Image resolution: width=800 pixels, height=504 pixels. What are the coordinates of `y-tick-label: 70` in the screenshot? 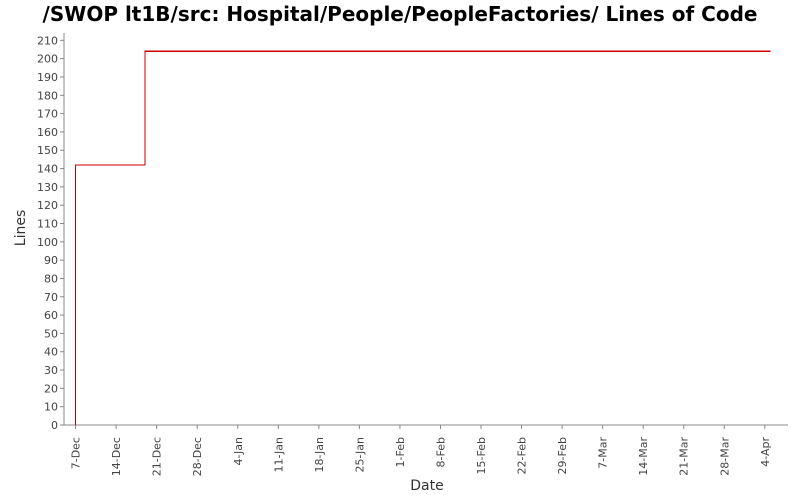 It's located at (51, 297).